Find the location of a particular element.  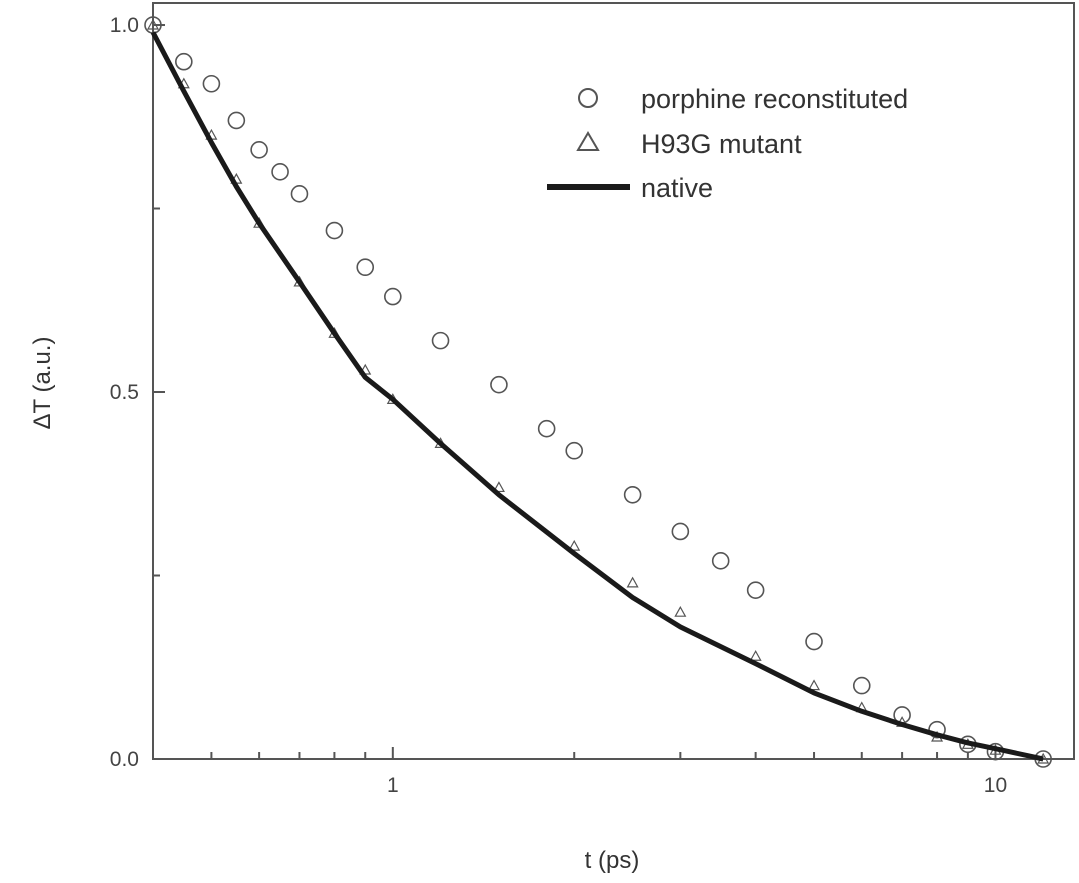

y-tick-label: 0.0 is located at coordinates (124, 759).